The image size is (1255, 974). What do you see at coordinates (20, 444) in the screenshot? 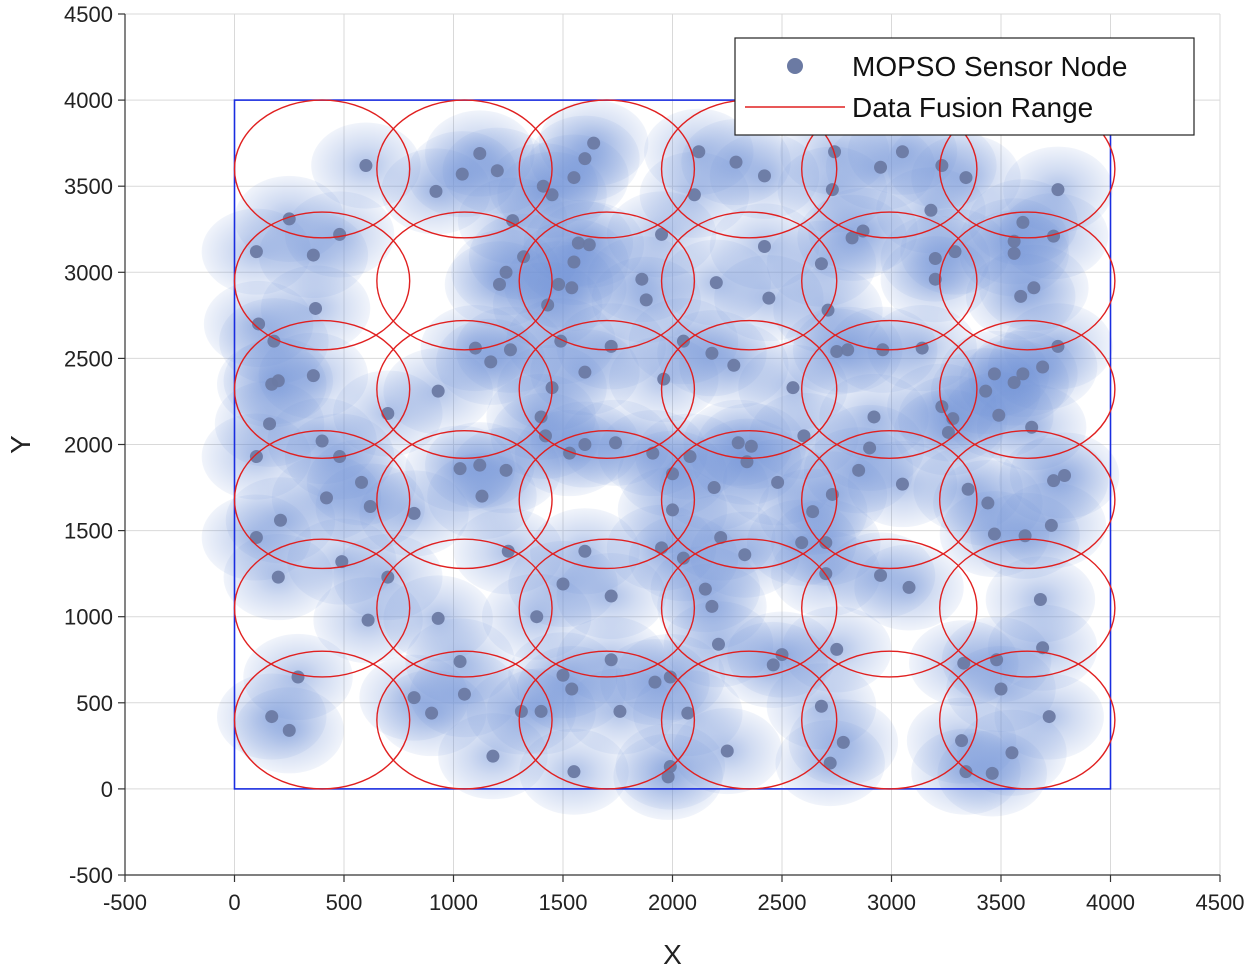
I see `y-axis-title: Y` at bounding box center [20, 444].